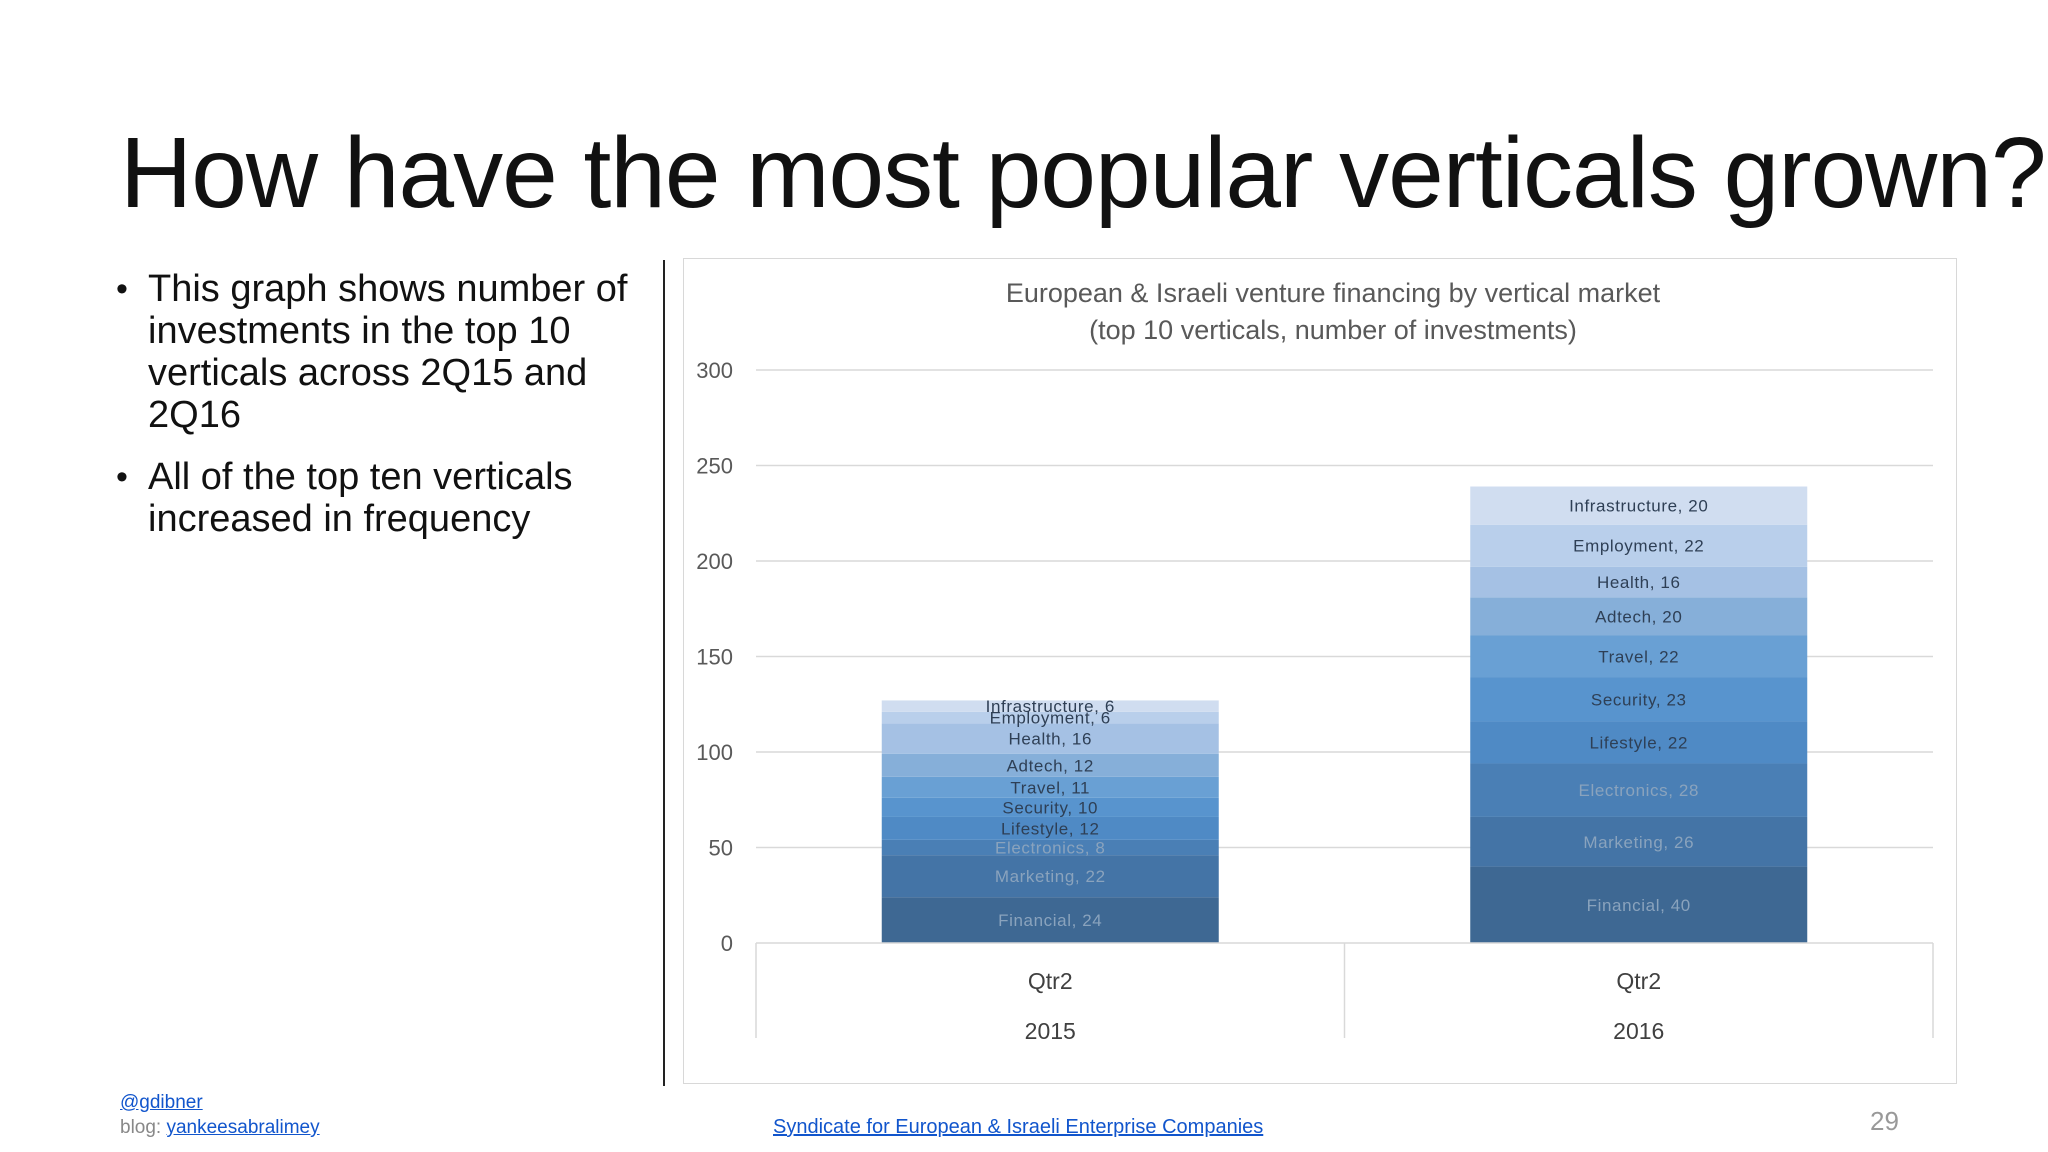 This screenshot has height=1152, width=2048. I want to click on bar-segment-marketing-2015, so click(1050, 876).